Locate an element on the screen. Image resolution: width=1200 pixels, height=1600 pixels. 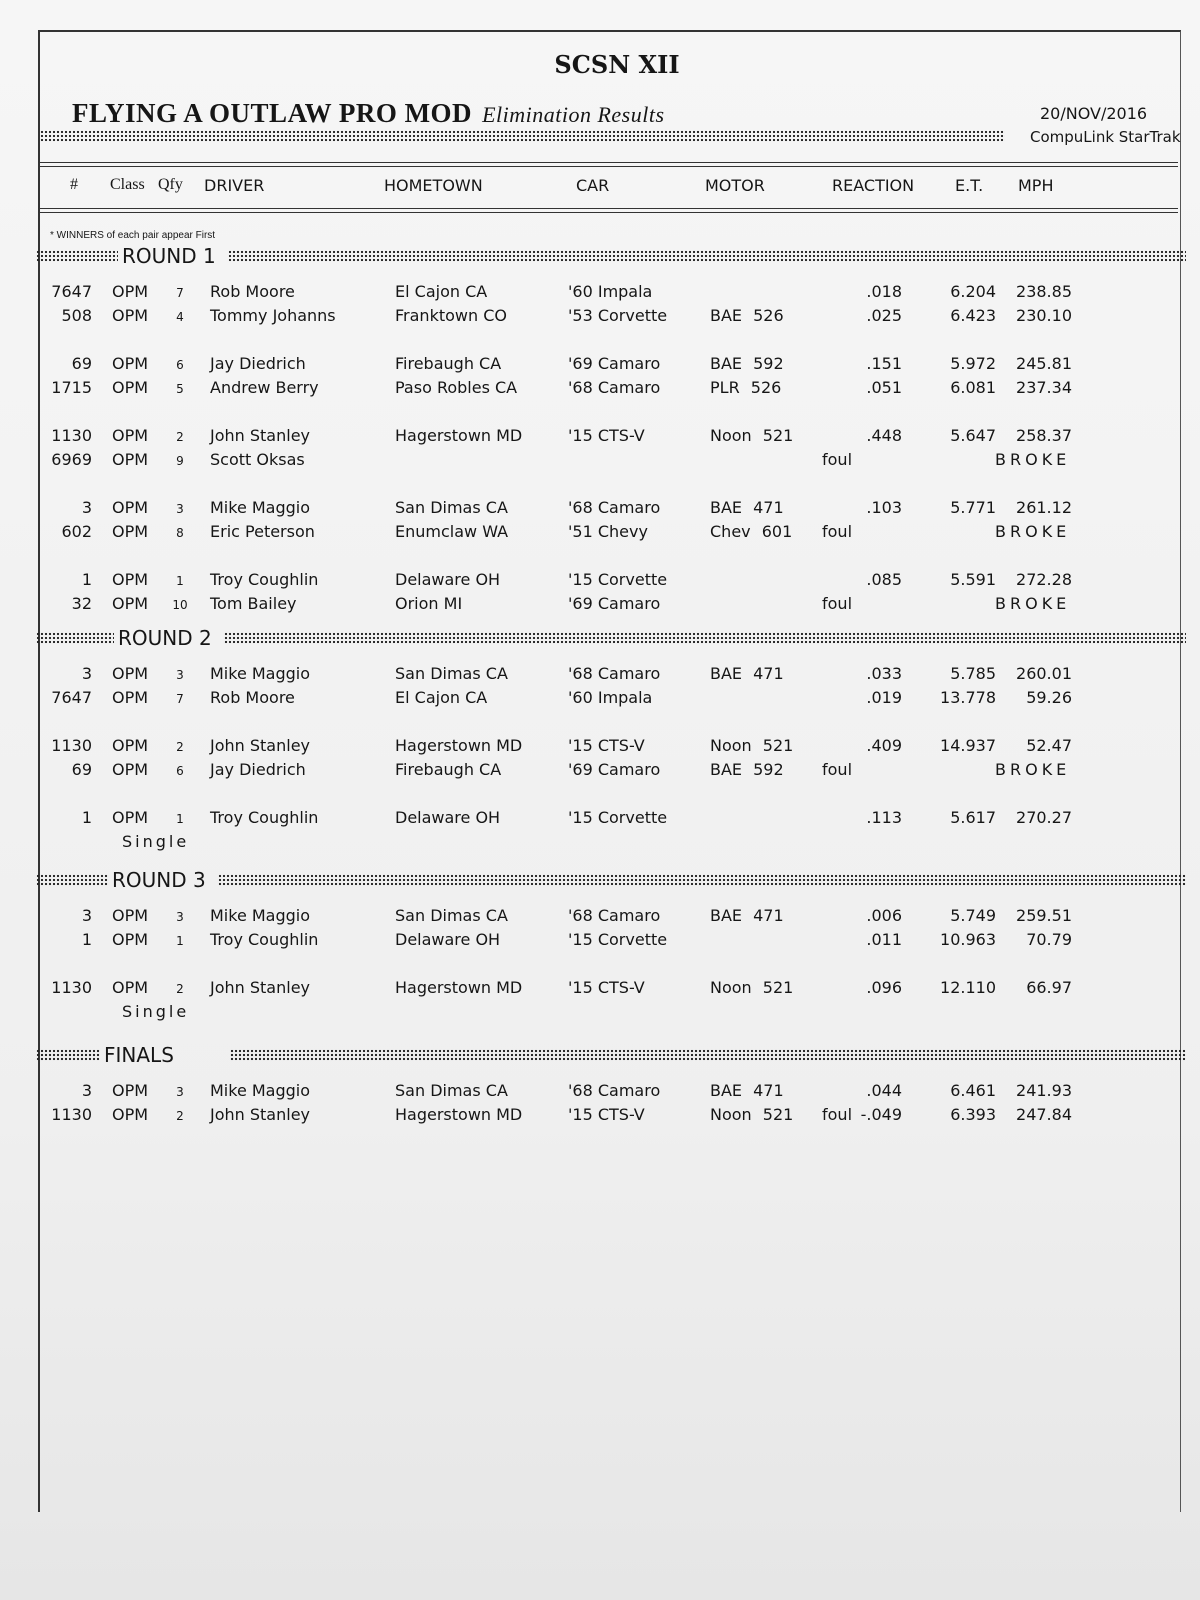
cell-mph: 52.47 is located at coordinates (1049, 745).